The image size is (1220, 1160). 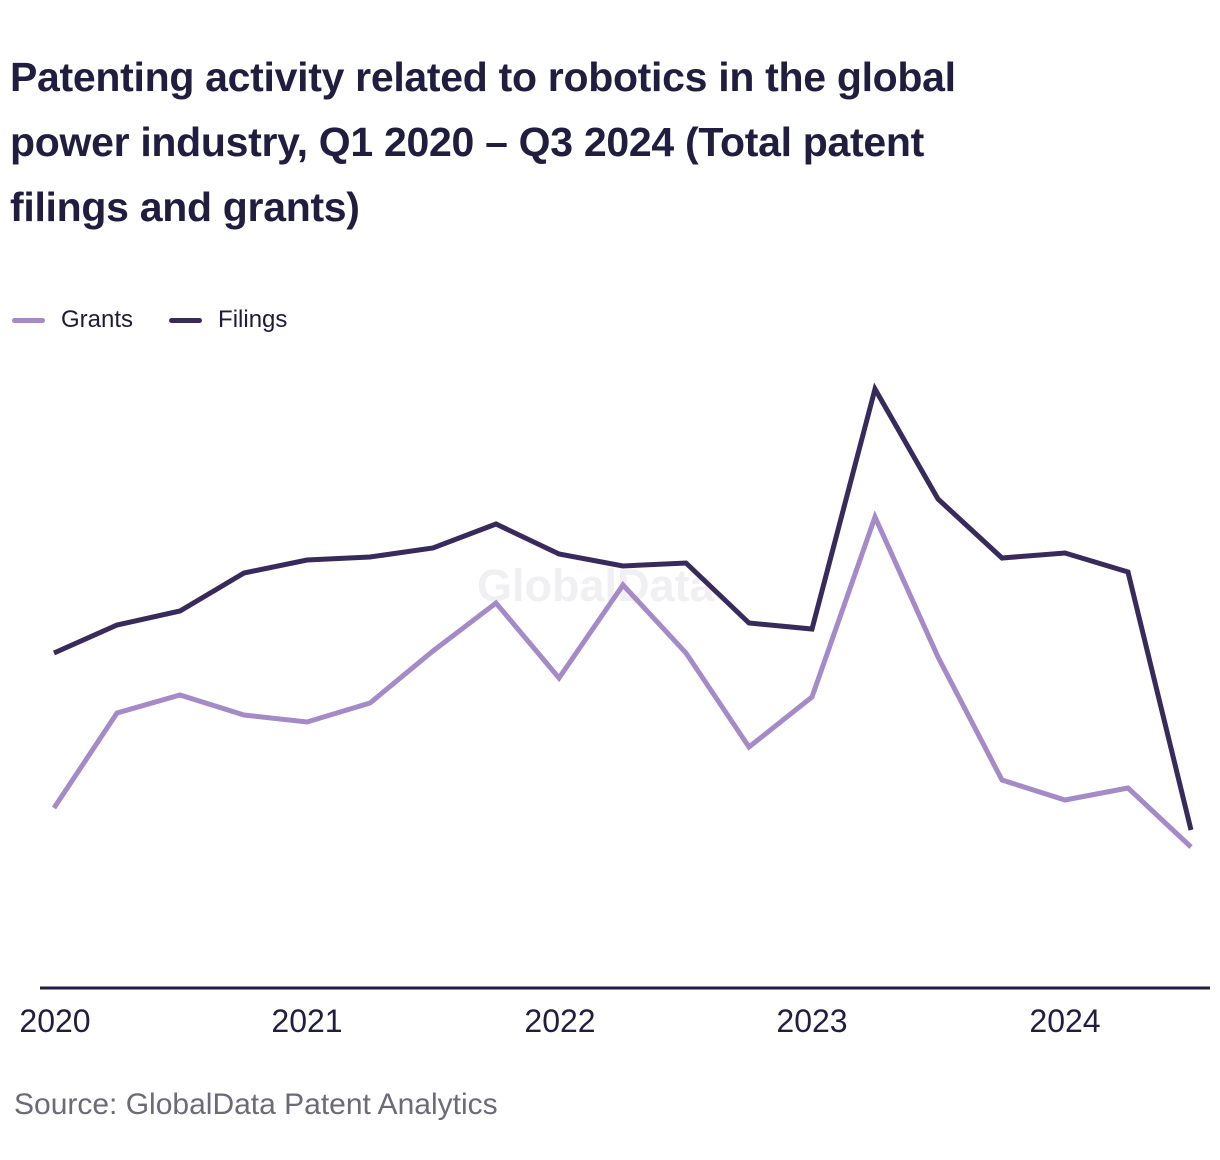 I want to click on x-axis-label-2021: 2021, so click(x=306, y=1021).